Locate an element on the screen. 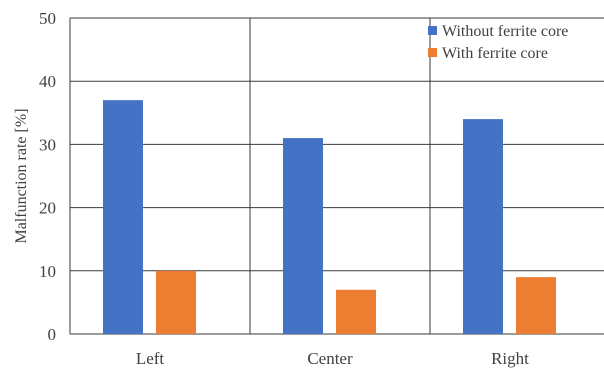 The width and height of the screenshot is (604, 369). x-tick-label-center: Center is located at coordinates (330, 358).